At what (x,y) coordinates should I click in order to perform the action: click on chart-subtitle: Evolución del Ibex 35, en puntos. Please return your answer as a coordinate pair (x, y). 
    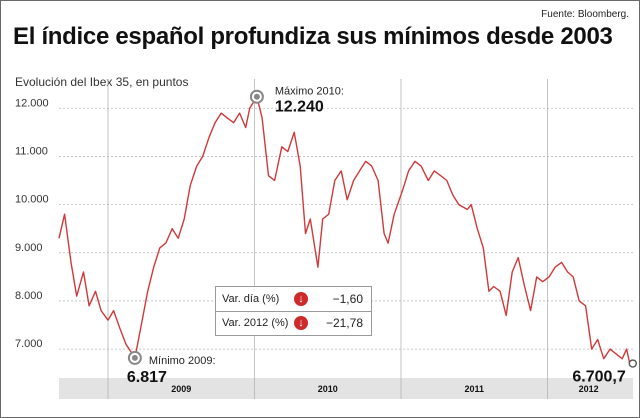
    Looking at the image, I should click on (102, 82).